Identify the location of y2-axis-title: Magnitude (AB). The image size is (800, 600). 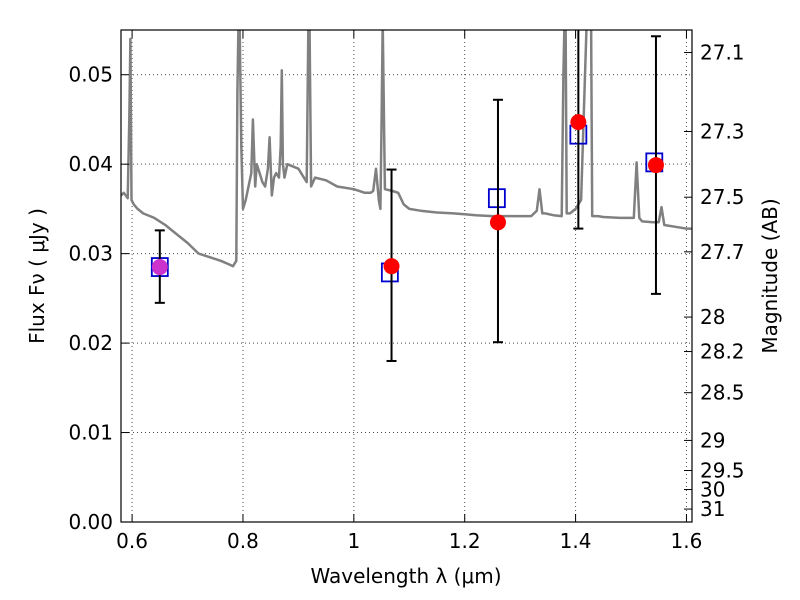
(770, 275).